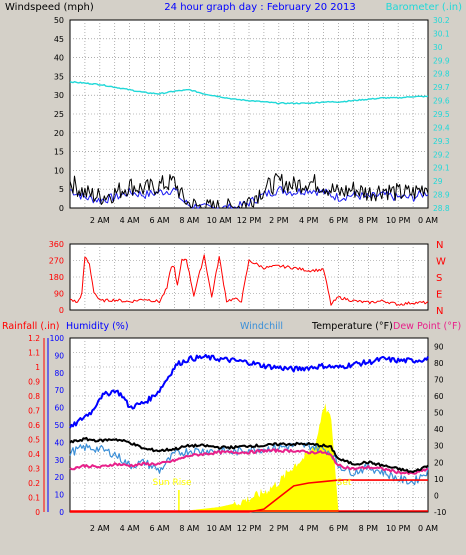 This screenshot has height=555, width=466. What do you see at coordinates (441, 208) in the screenshot?
I see `baro-y-tick-0: 28.8` at bounding box center [441, 208].